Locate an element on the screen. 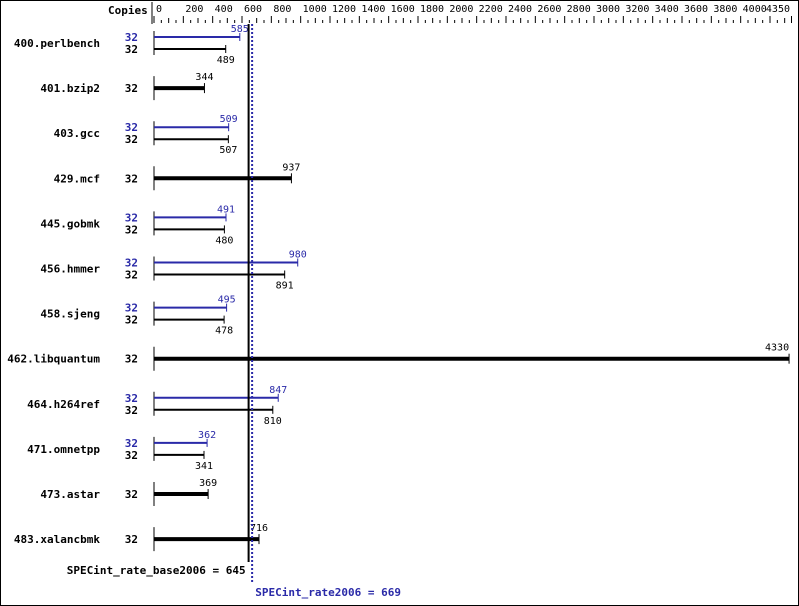 The height and width of the screenshot is (606, 799). benchmark-471.omnetpp: 471.omnetpp 32 362 32 341 is located at coordinates (121, 451).